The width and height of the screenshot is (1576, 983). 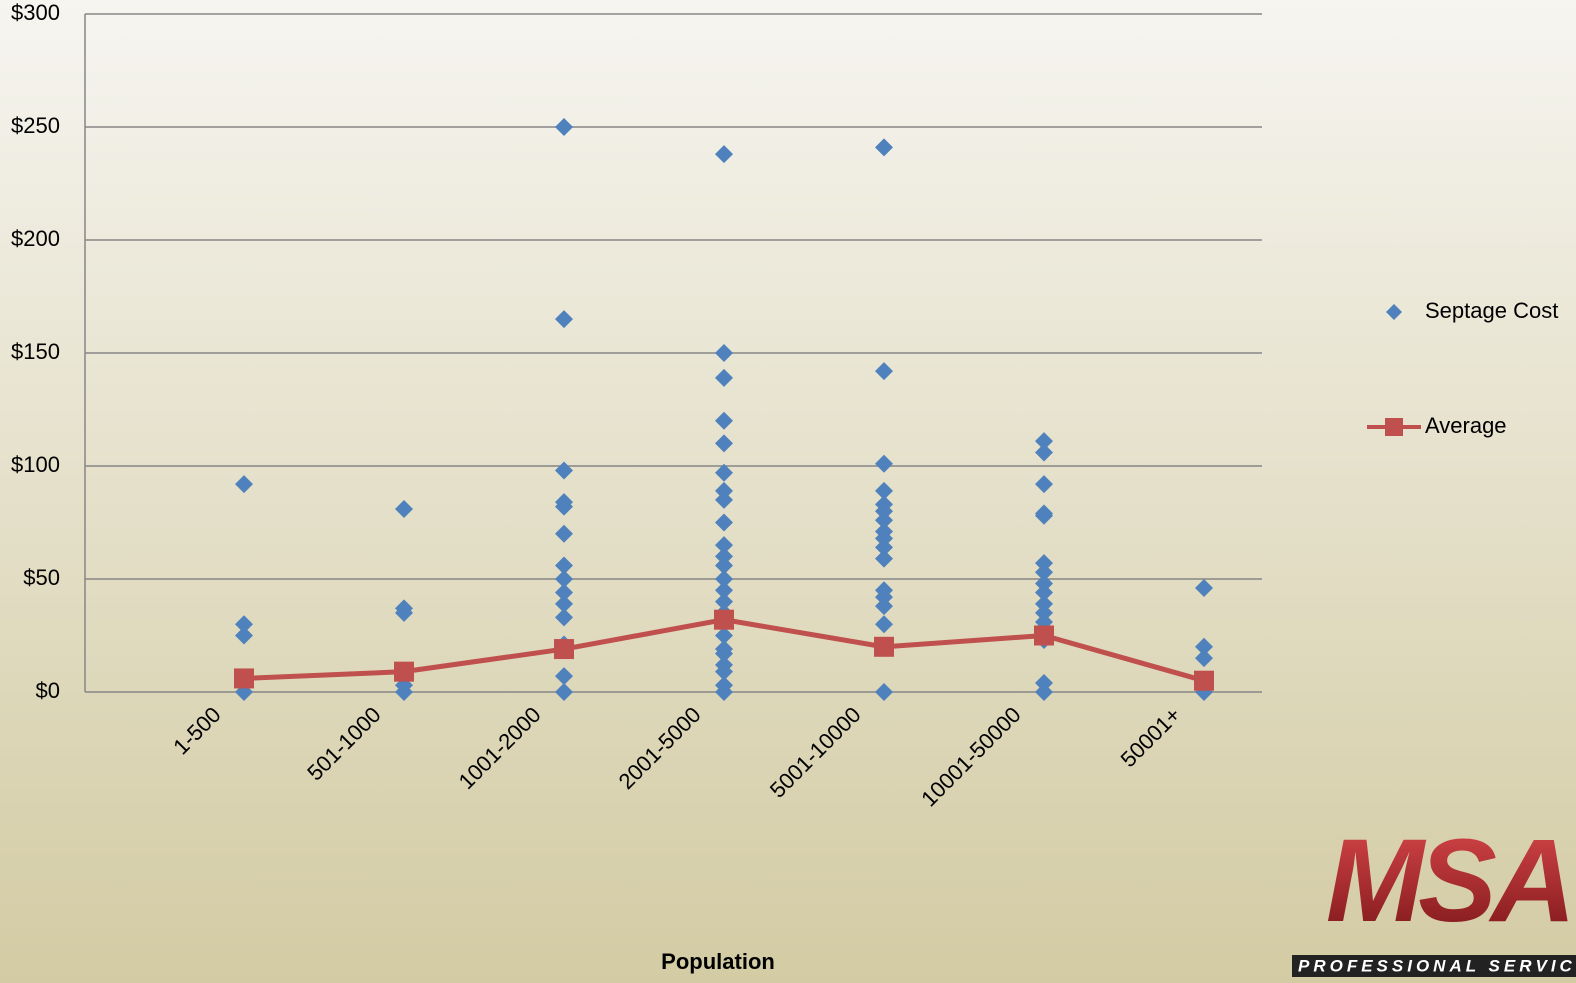 What do you see at coordinates (35, 464) in the screenshot?
I see `y-tick-label: $100` at bounding box center [35, 464].